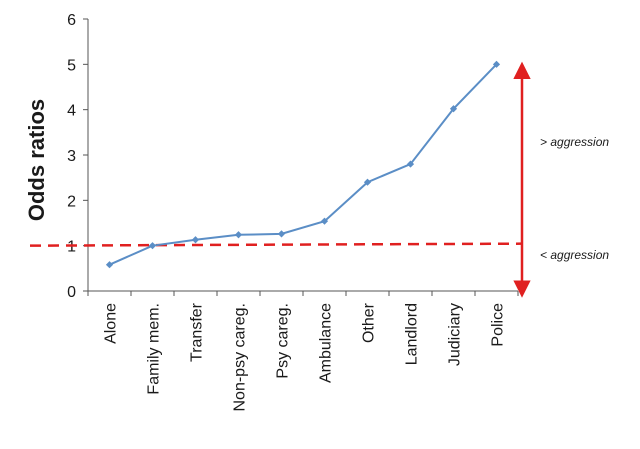 This screenshot has width=640, height=449. I want to click on x-tick-label: Transfer, so click(197, 332).